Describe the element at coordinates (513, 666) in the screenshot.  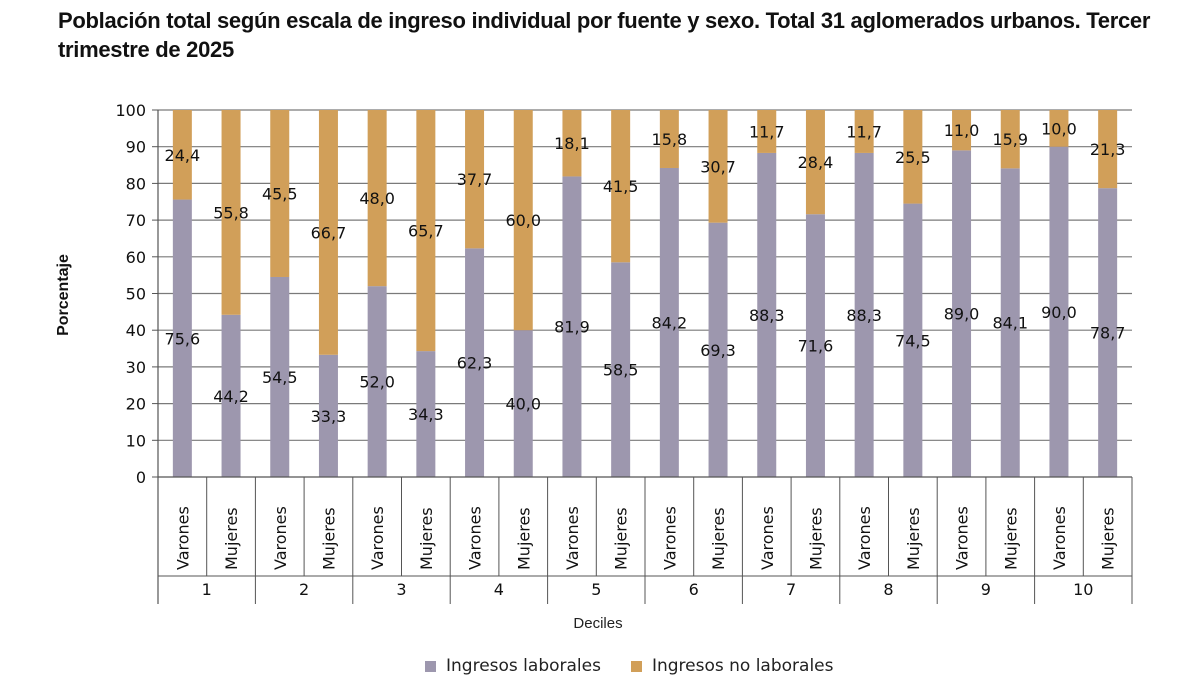
I see `legend-item-laborales: Ingresos laborales` at that location.